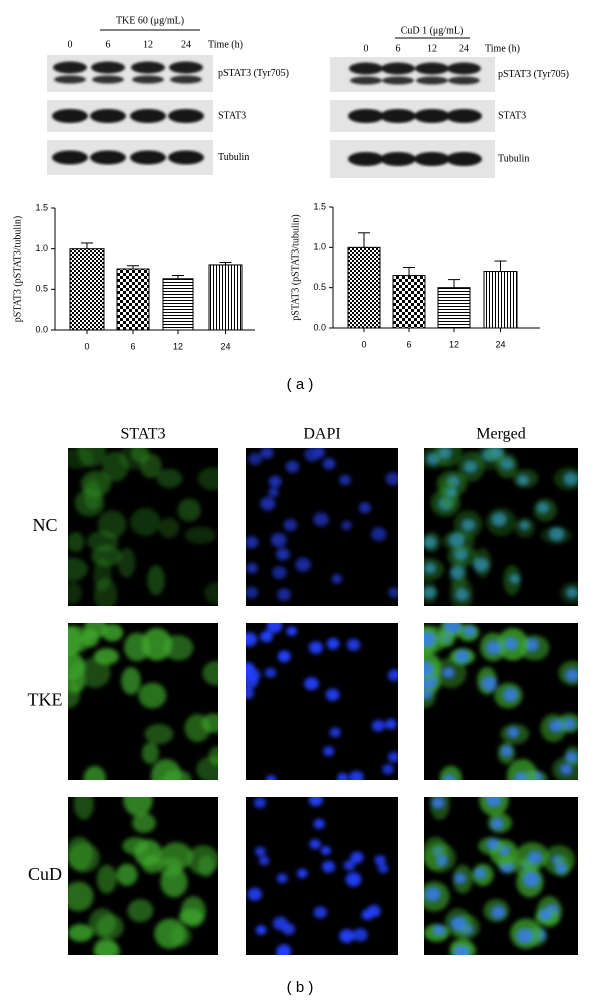 Image resolution: width=600 pixels, height=1004 pixels. What do you see at coordinates (253, 73) in the screenshot?
I see `row-label: pSTAT3 (Tyr705)` at bounding box center [253, 73].